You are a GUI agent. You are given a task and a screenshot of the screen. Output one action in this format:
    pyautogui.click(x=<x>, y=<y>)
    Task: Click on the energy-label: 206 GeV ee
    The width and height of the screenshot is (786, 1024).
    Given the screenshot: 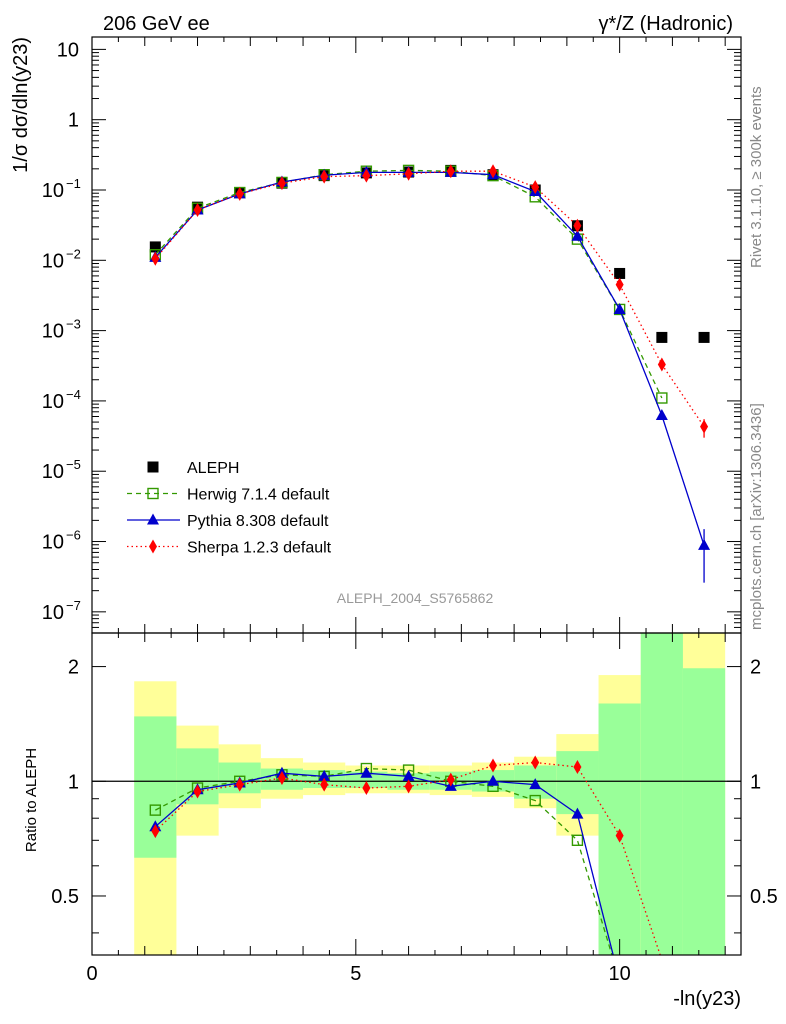 What is the action you would take?
    pyautogui.click(x=156, y=24)
    